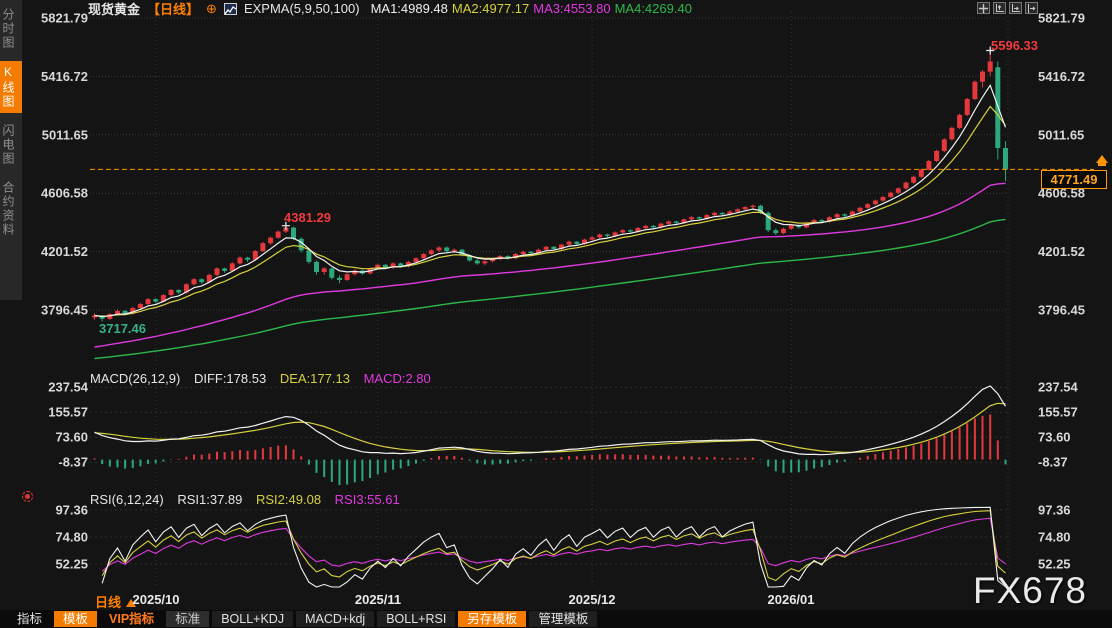  I want to click on toolbar-button-模板: 模板, so click(76, 619).